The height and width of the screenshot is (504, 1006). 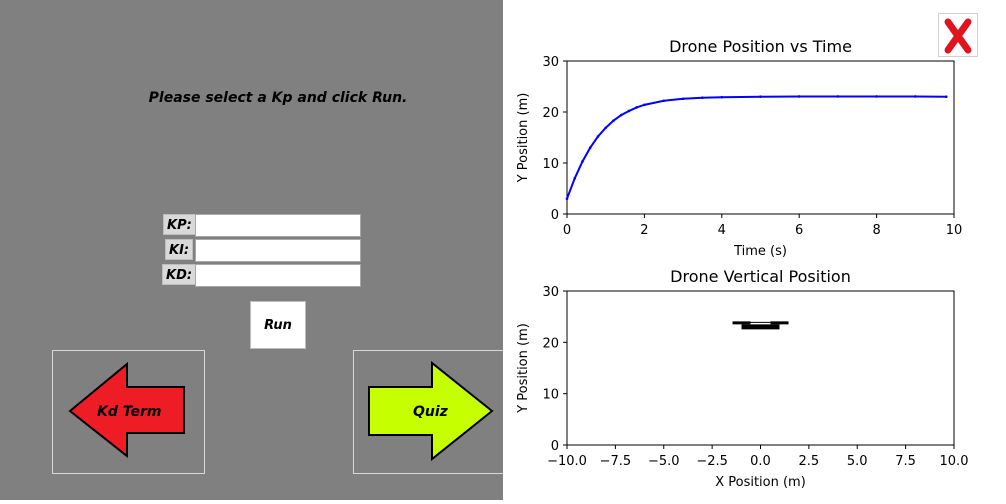 What do you see at coordinates (760, 251) in the screenshot?
I see `position-time-xlabel: Time (s)` at bounding box center [760, 251].